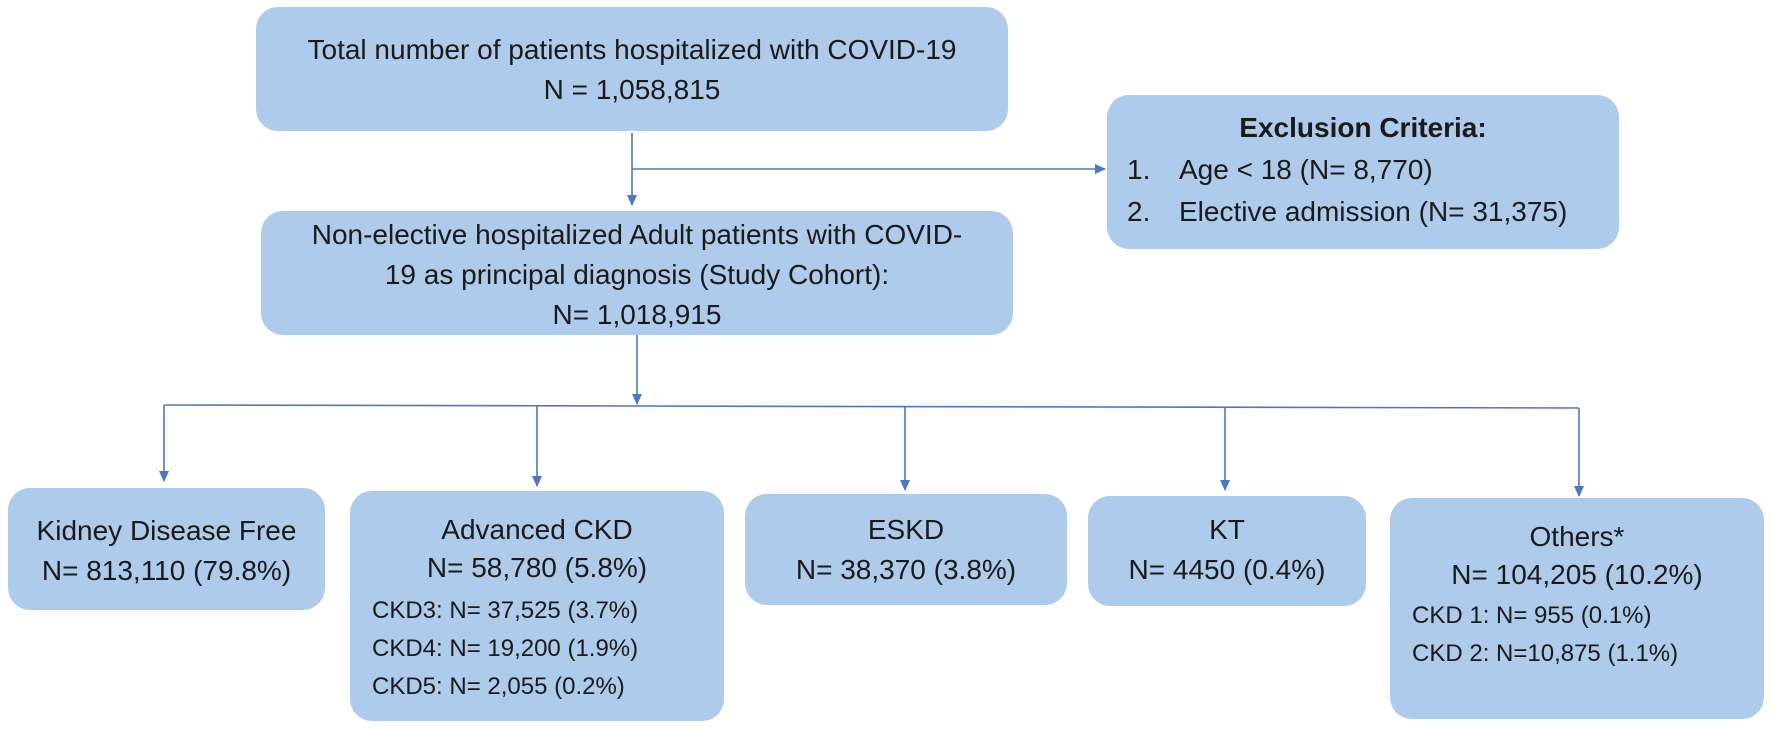 The width and height of the screenshot is (1771, 729). I want to click on group-kidney-disease-free: Kidney Disease Free N= 813,110 (79.8%), so click(166, 549).